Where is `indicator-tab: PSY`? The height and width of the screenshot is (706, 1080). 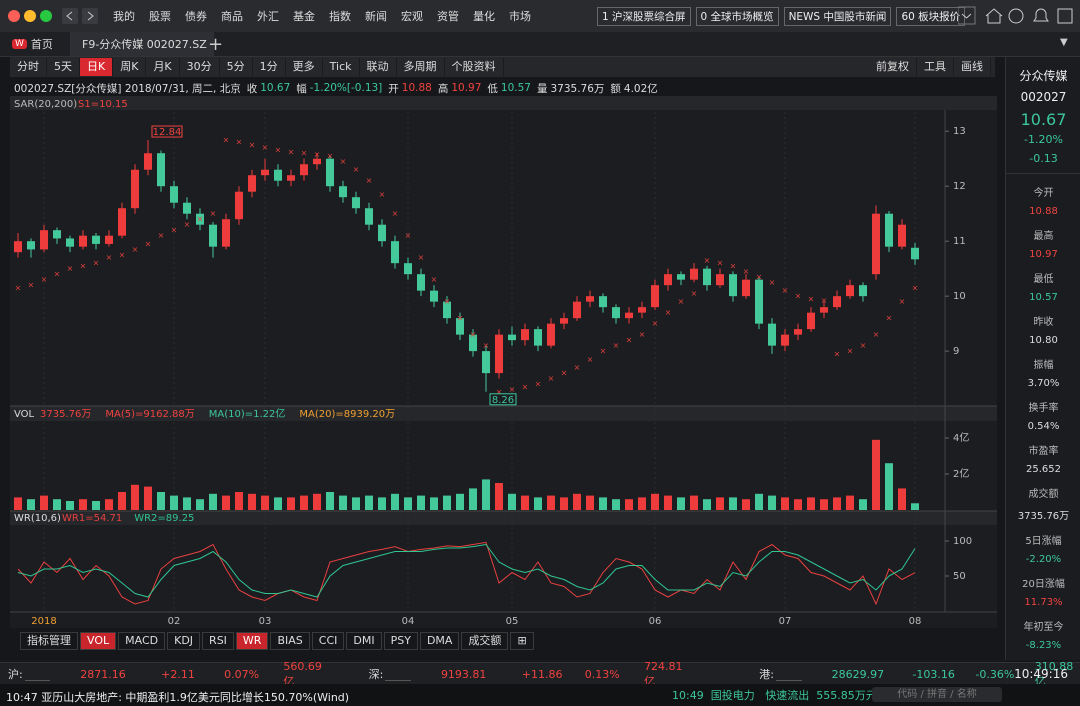 indicator-tab: PSY is located at coordinates (400, 641).